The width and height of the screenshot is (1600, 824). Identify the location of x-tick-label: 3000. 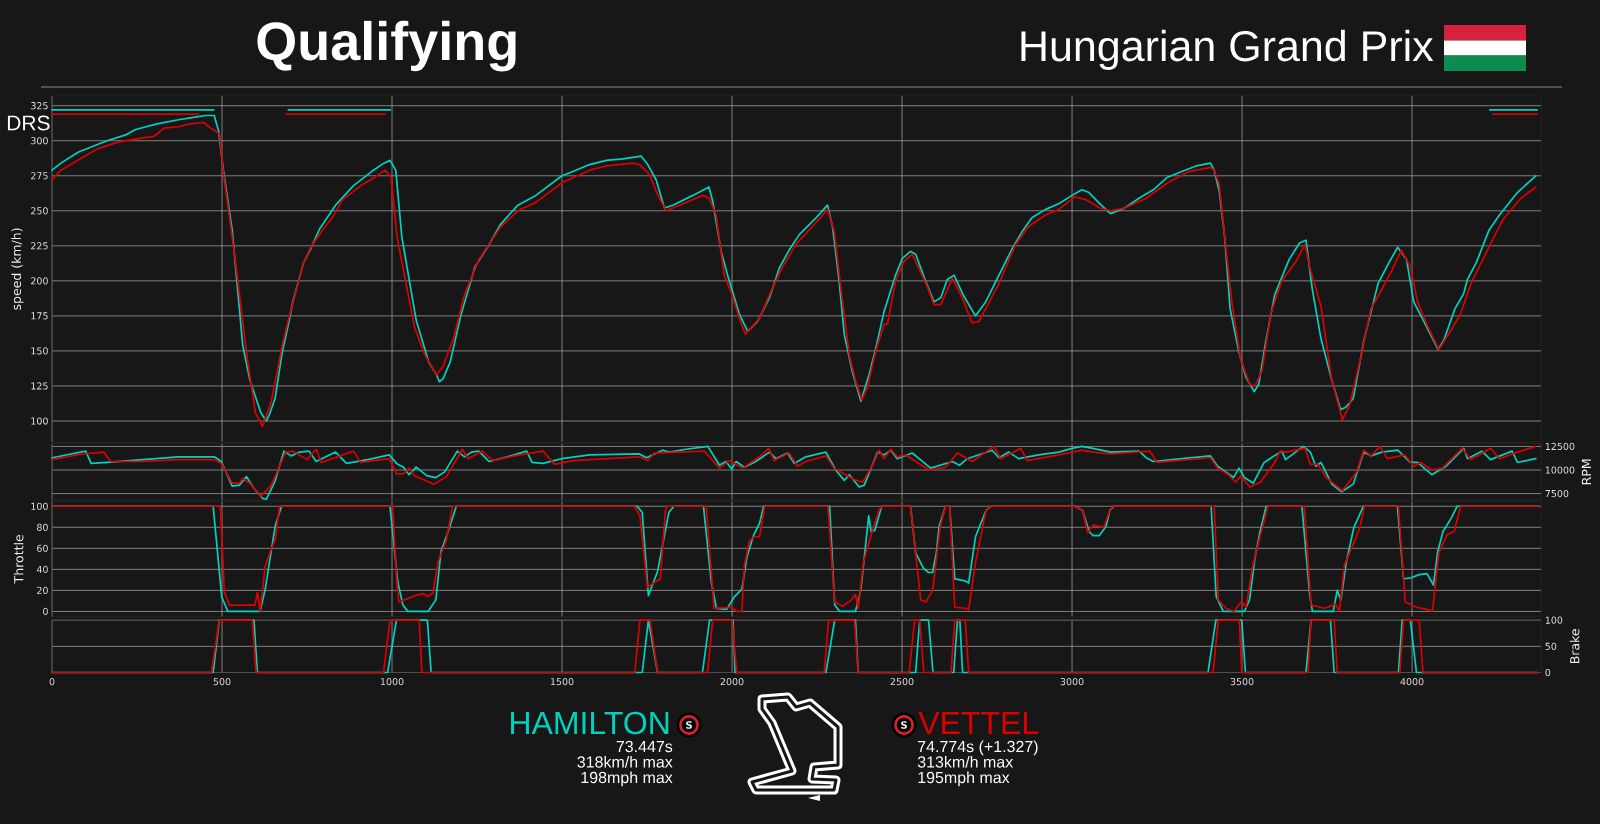
(1072, 682).